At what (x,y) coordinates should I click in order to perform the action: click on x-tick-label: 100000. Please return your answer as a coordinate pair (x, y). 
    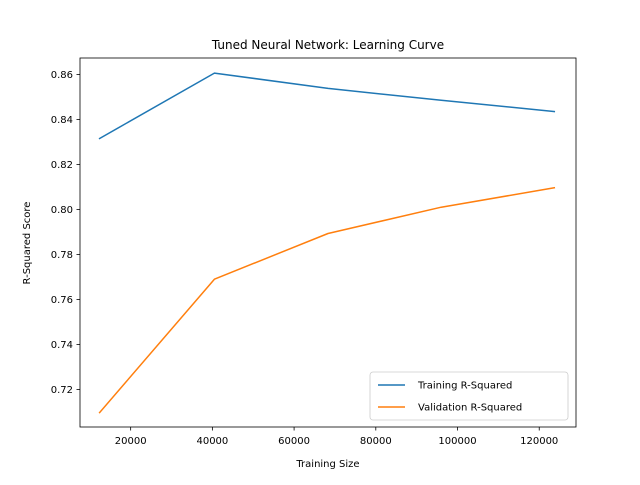
    Looking at the image, I should click on (457, 441).